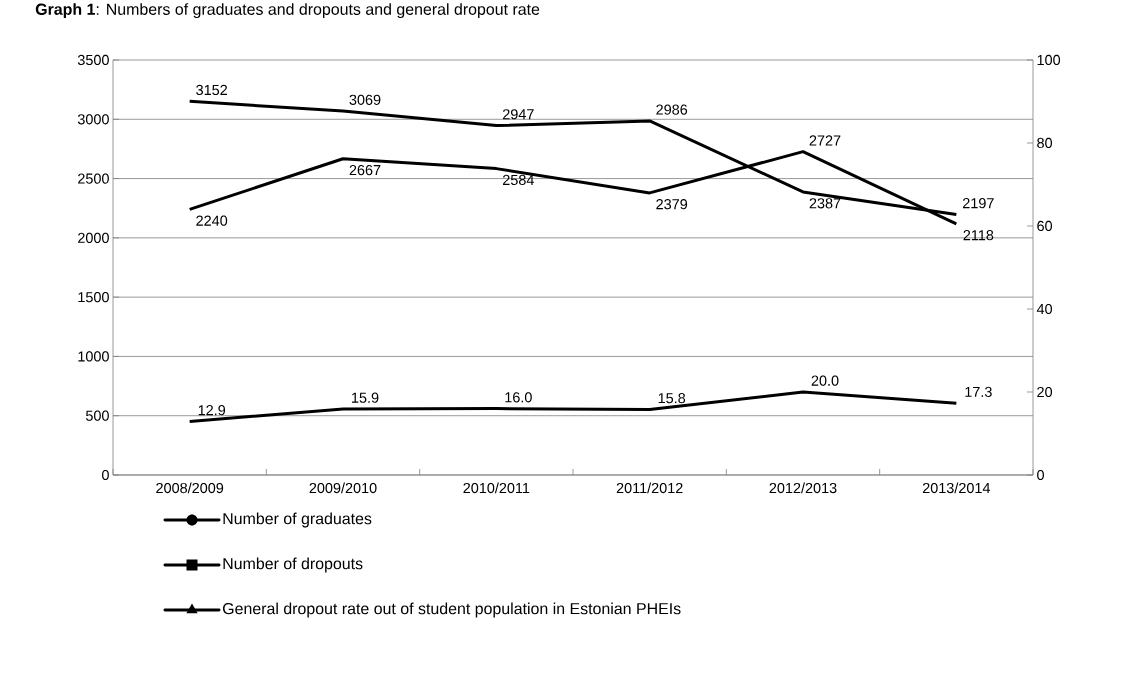 The width and height of the screenshot is (1125, 686). Describe the element at coordinates (343, 488) in the screenshot. I see `x-tick-label: 2009/2010` at that location.